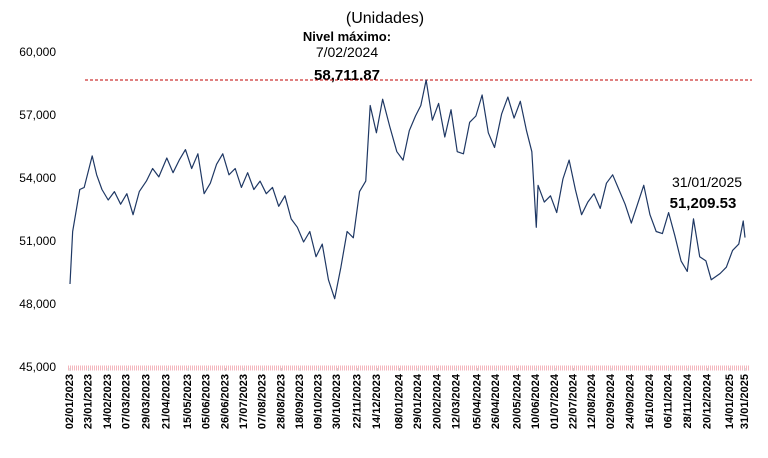 Image resolution: width=768 pixels, height=458 pixels. What do you see at coordinates (225, 401) in the screenshot?
I see `x-tick-label: 26/06/2023` at bounding box center [225, 401].